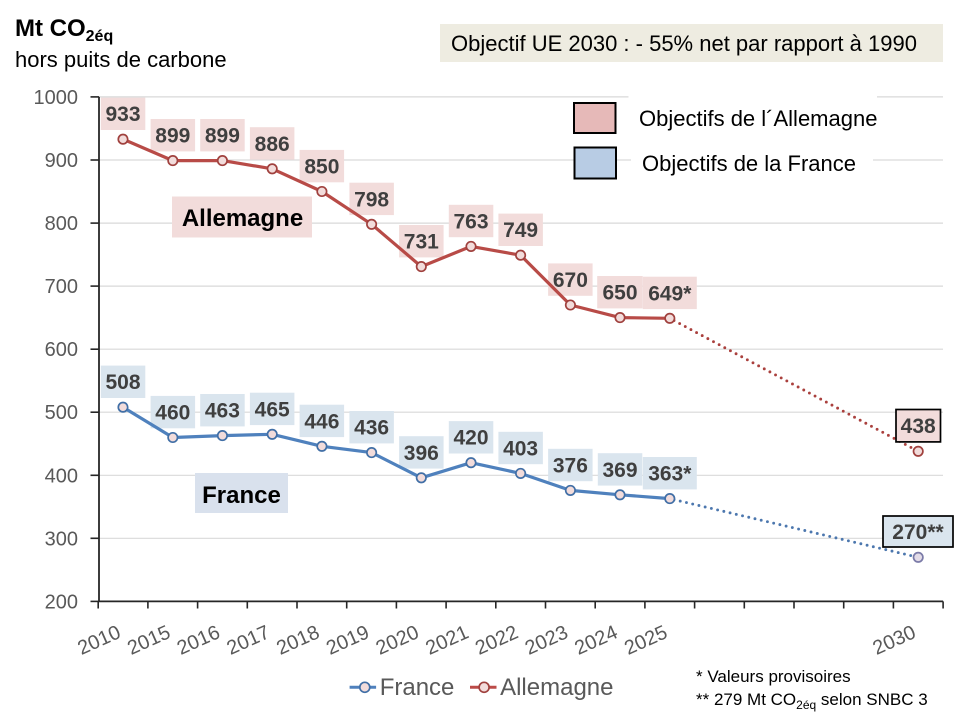 The height and width of the screenshot is (720, 960). I want to click on svg-text: 700, so click(61, 287).